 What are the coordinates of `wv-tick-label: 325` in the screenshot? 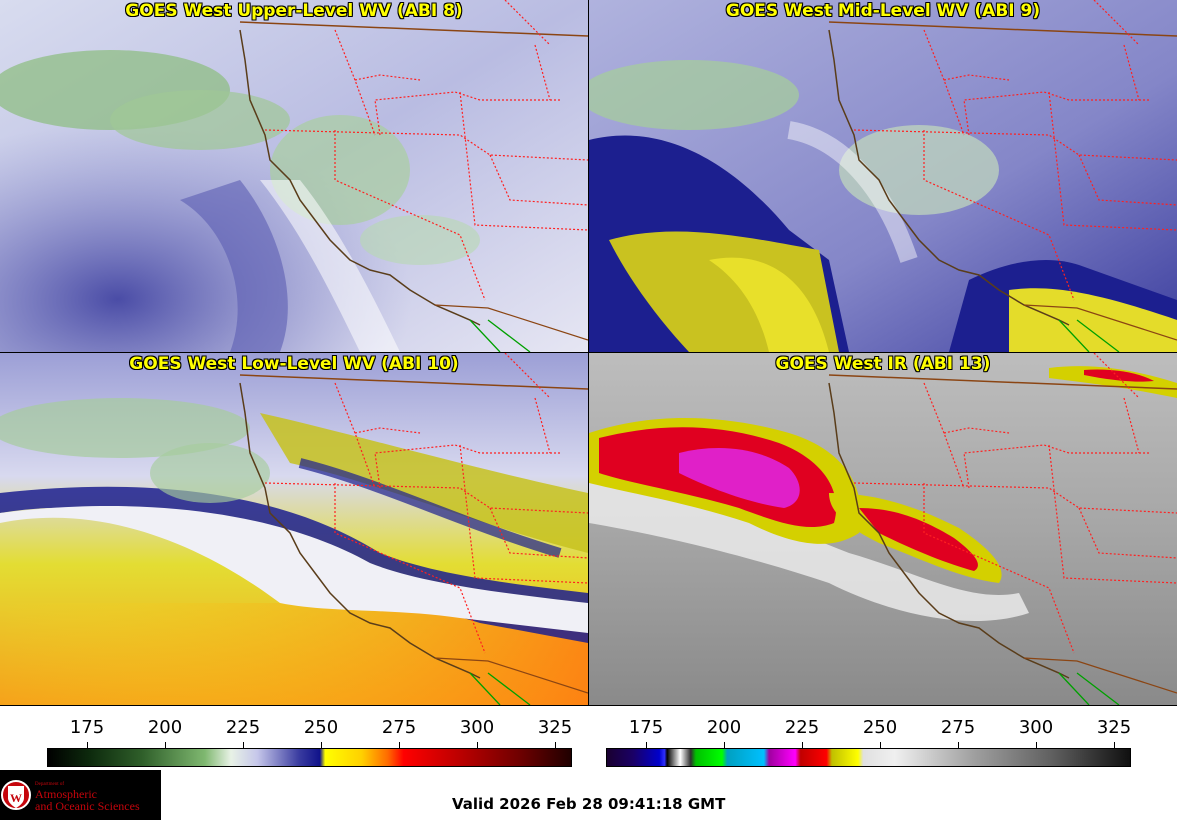 It's located at (555, 727).